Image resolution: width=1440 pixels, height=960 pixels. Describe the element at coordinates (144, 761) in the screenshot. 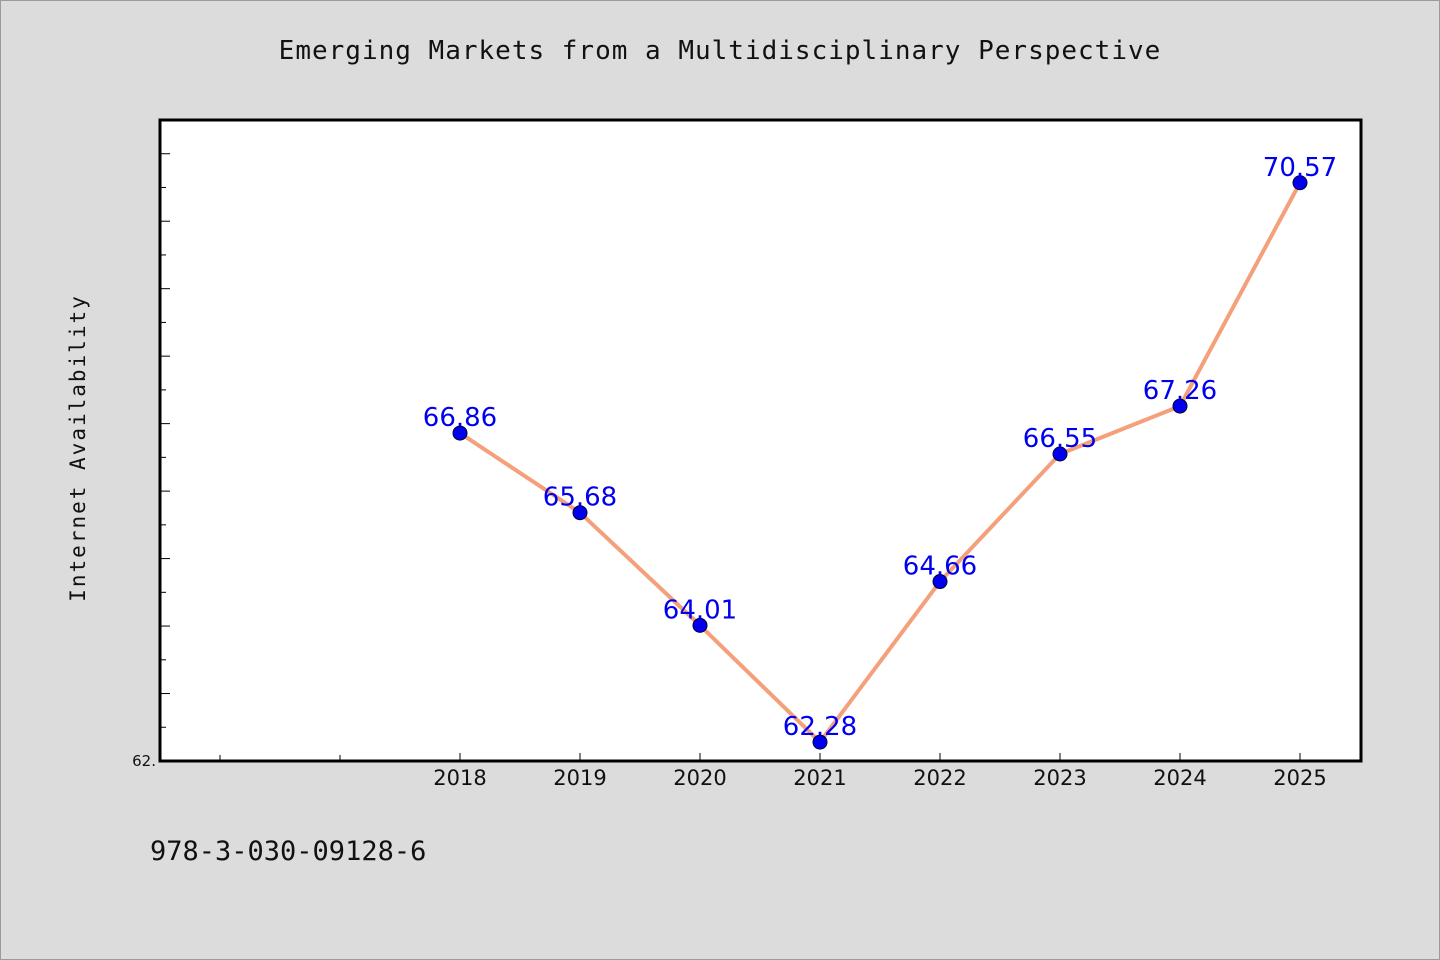

I see `y-tick-label: 62.` at that location.